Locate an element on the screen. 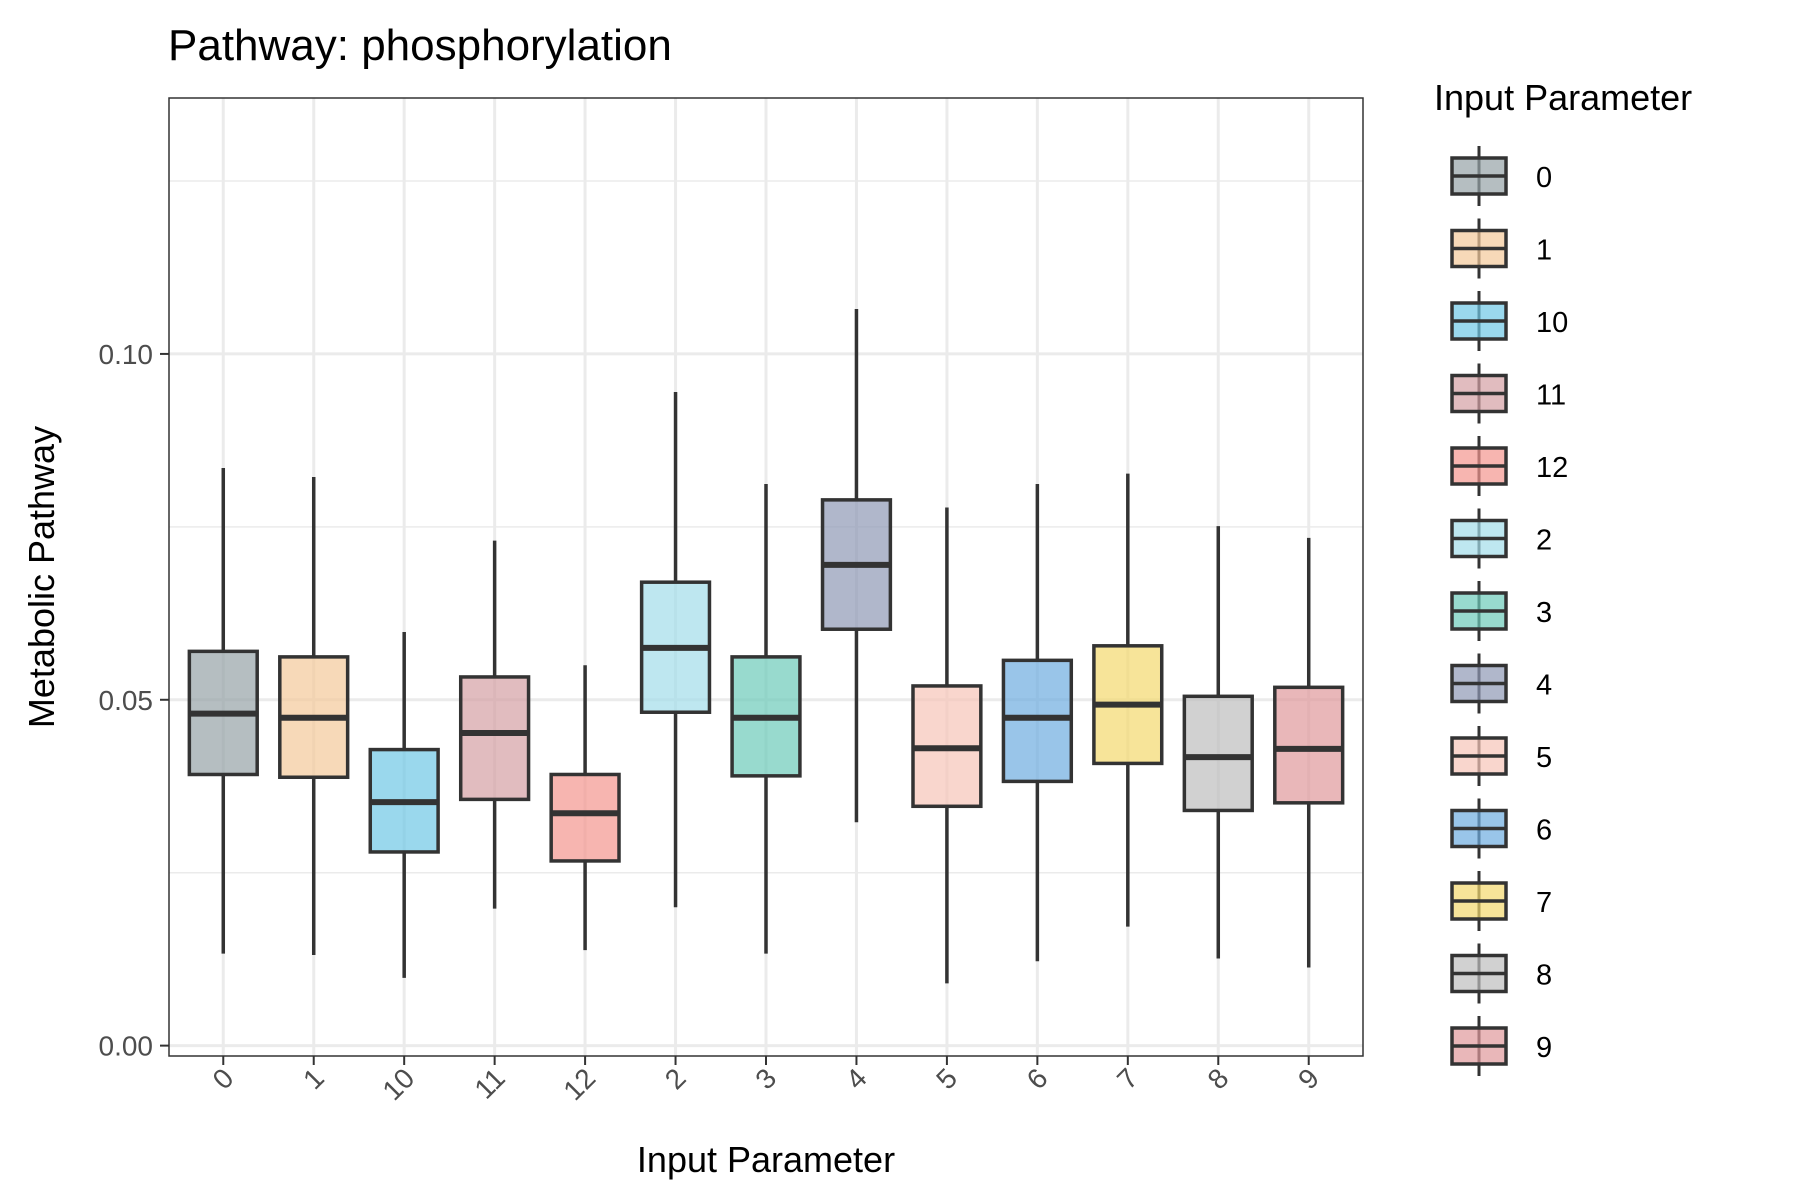 This screenshot has width=1800, height=1200. legend-item-10: 10 is located at coordinates (1509, 321).